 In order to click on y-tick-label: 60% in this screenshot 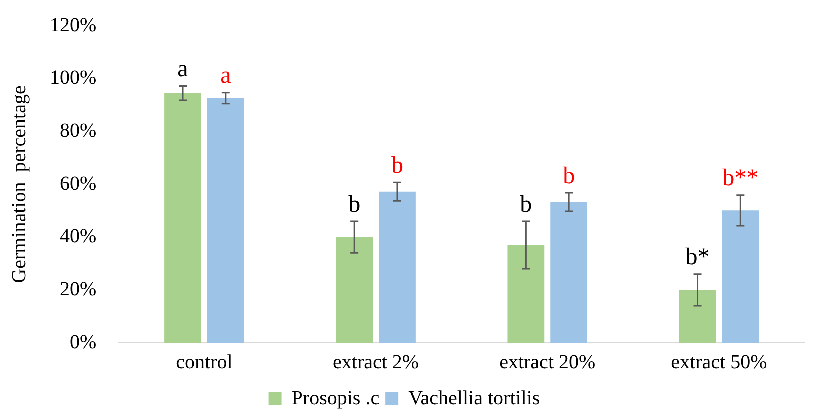, I will do `click(78, 183)`.